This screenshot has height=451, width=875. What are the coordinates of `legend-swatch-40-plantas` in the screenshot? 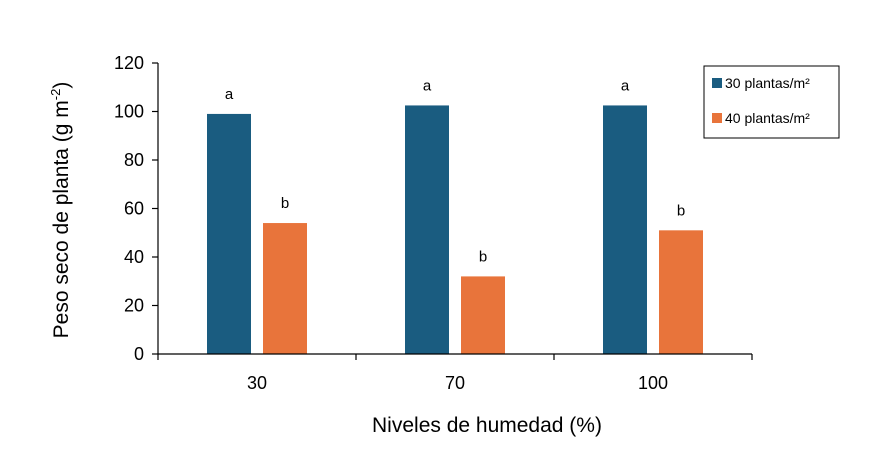 It's located at (717, 118).